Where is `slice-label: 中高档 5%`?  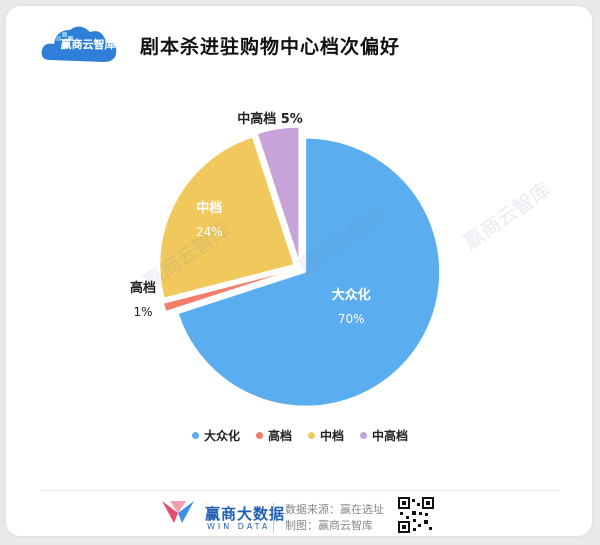 slice-label: 中高档 5% is located at coordinates (270, 119).